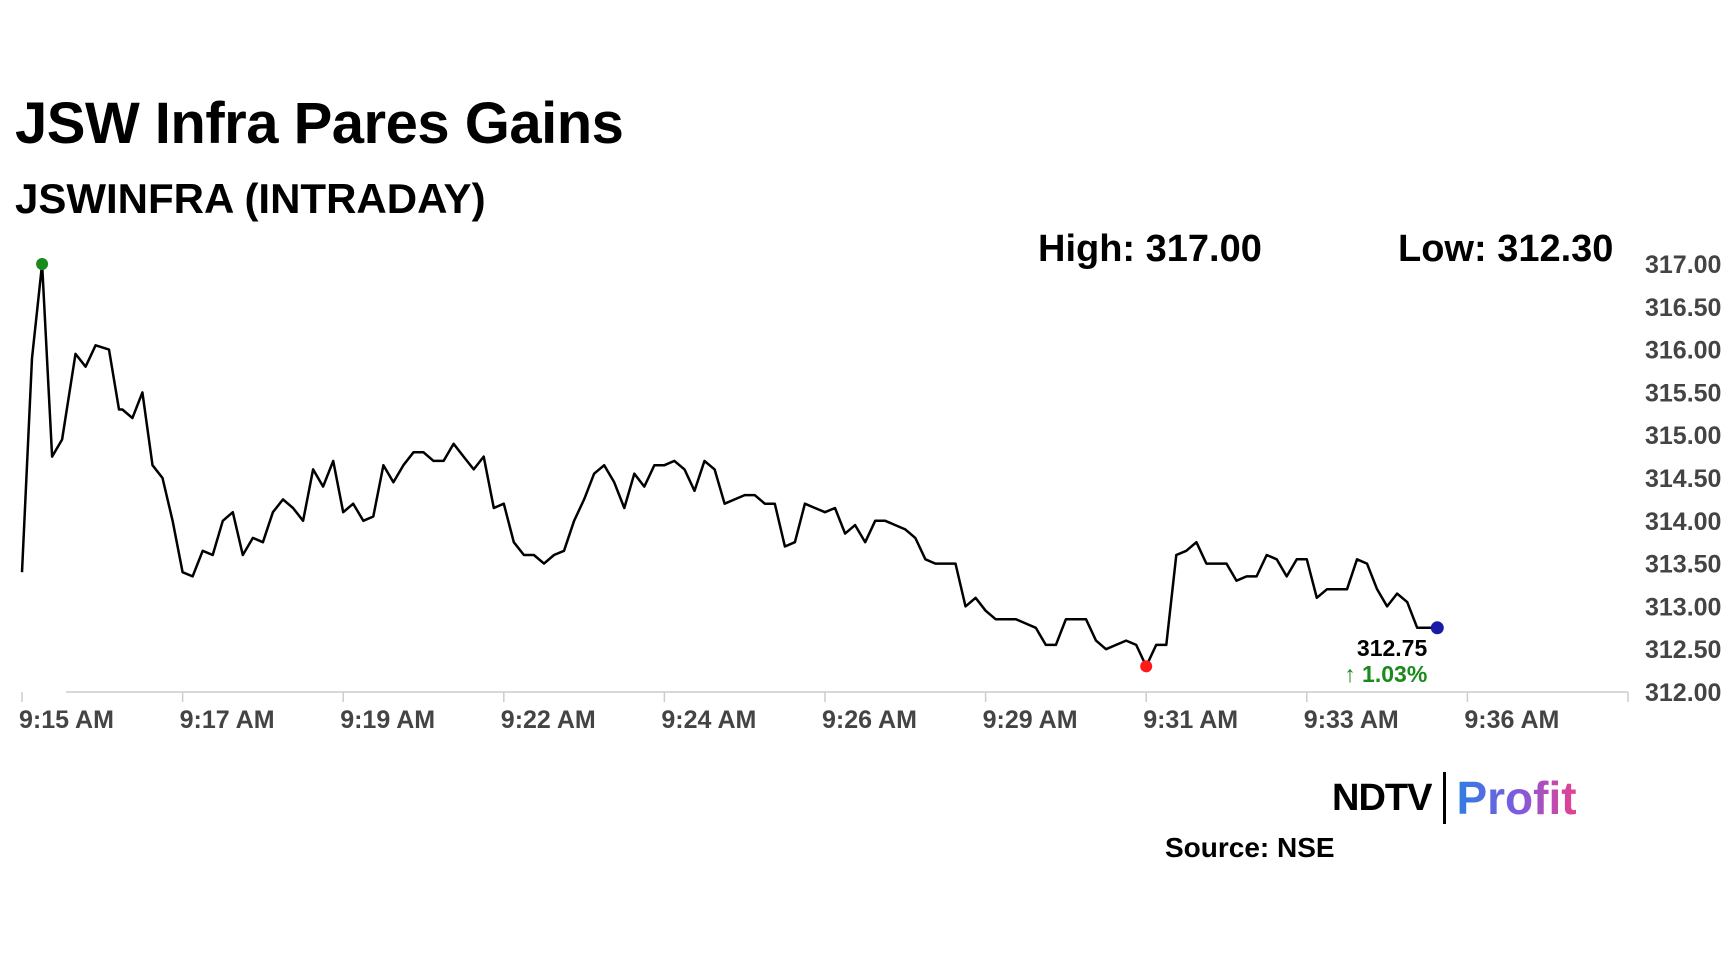  What do you see at coordinates (250, 198) in the screenshot?
I see `chart-subtitle: JSWINFRA (INTRADAY)` at bounding box center [250, 198].